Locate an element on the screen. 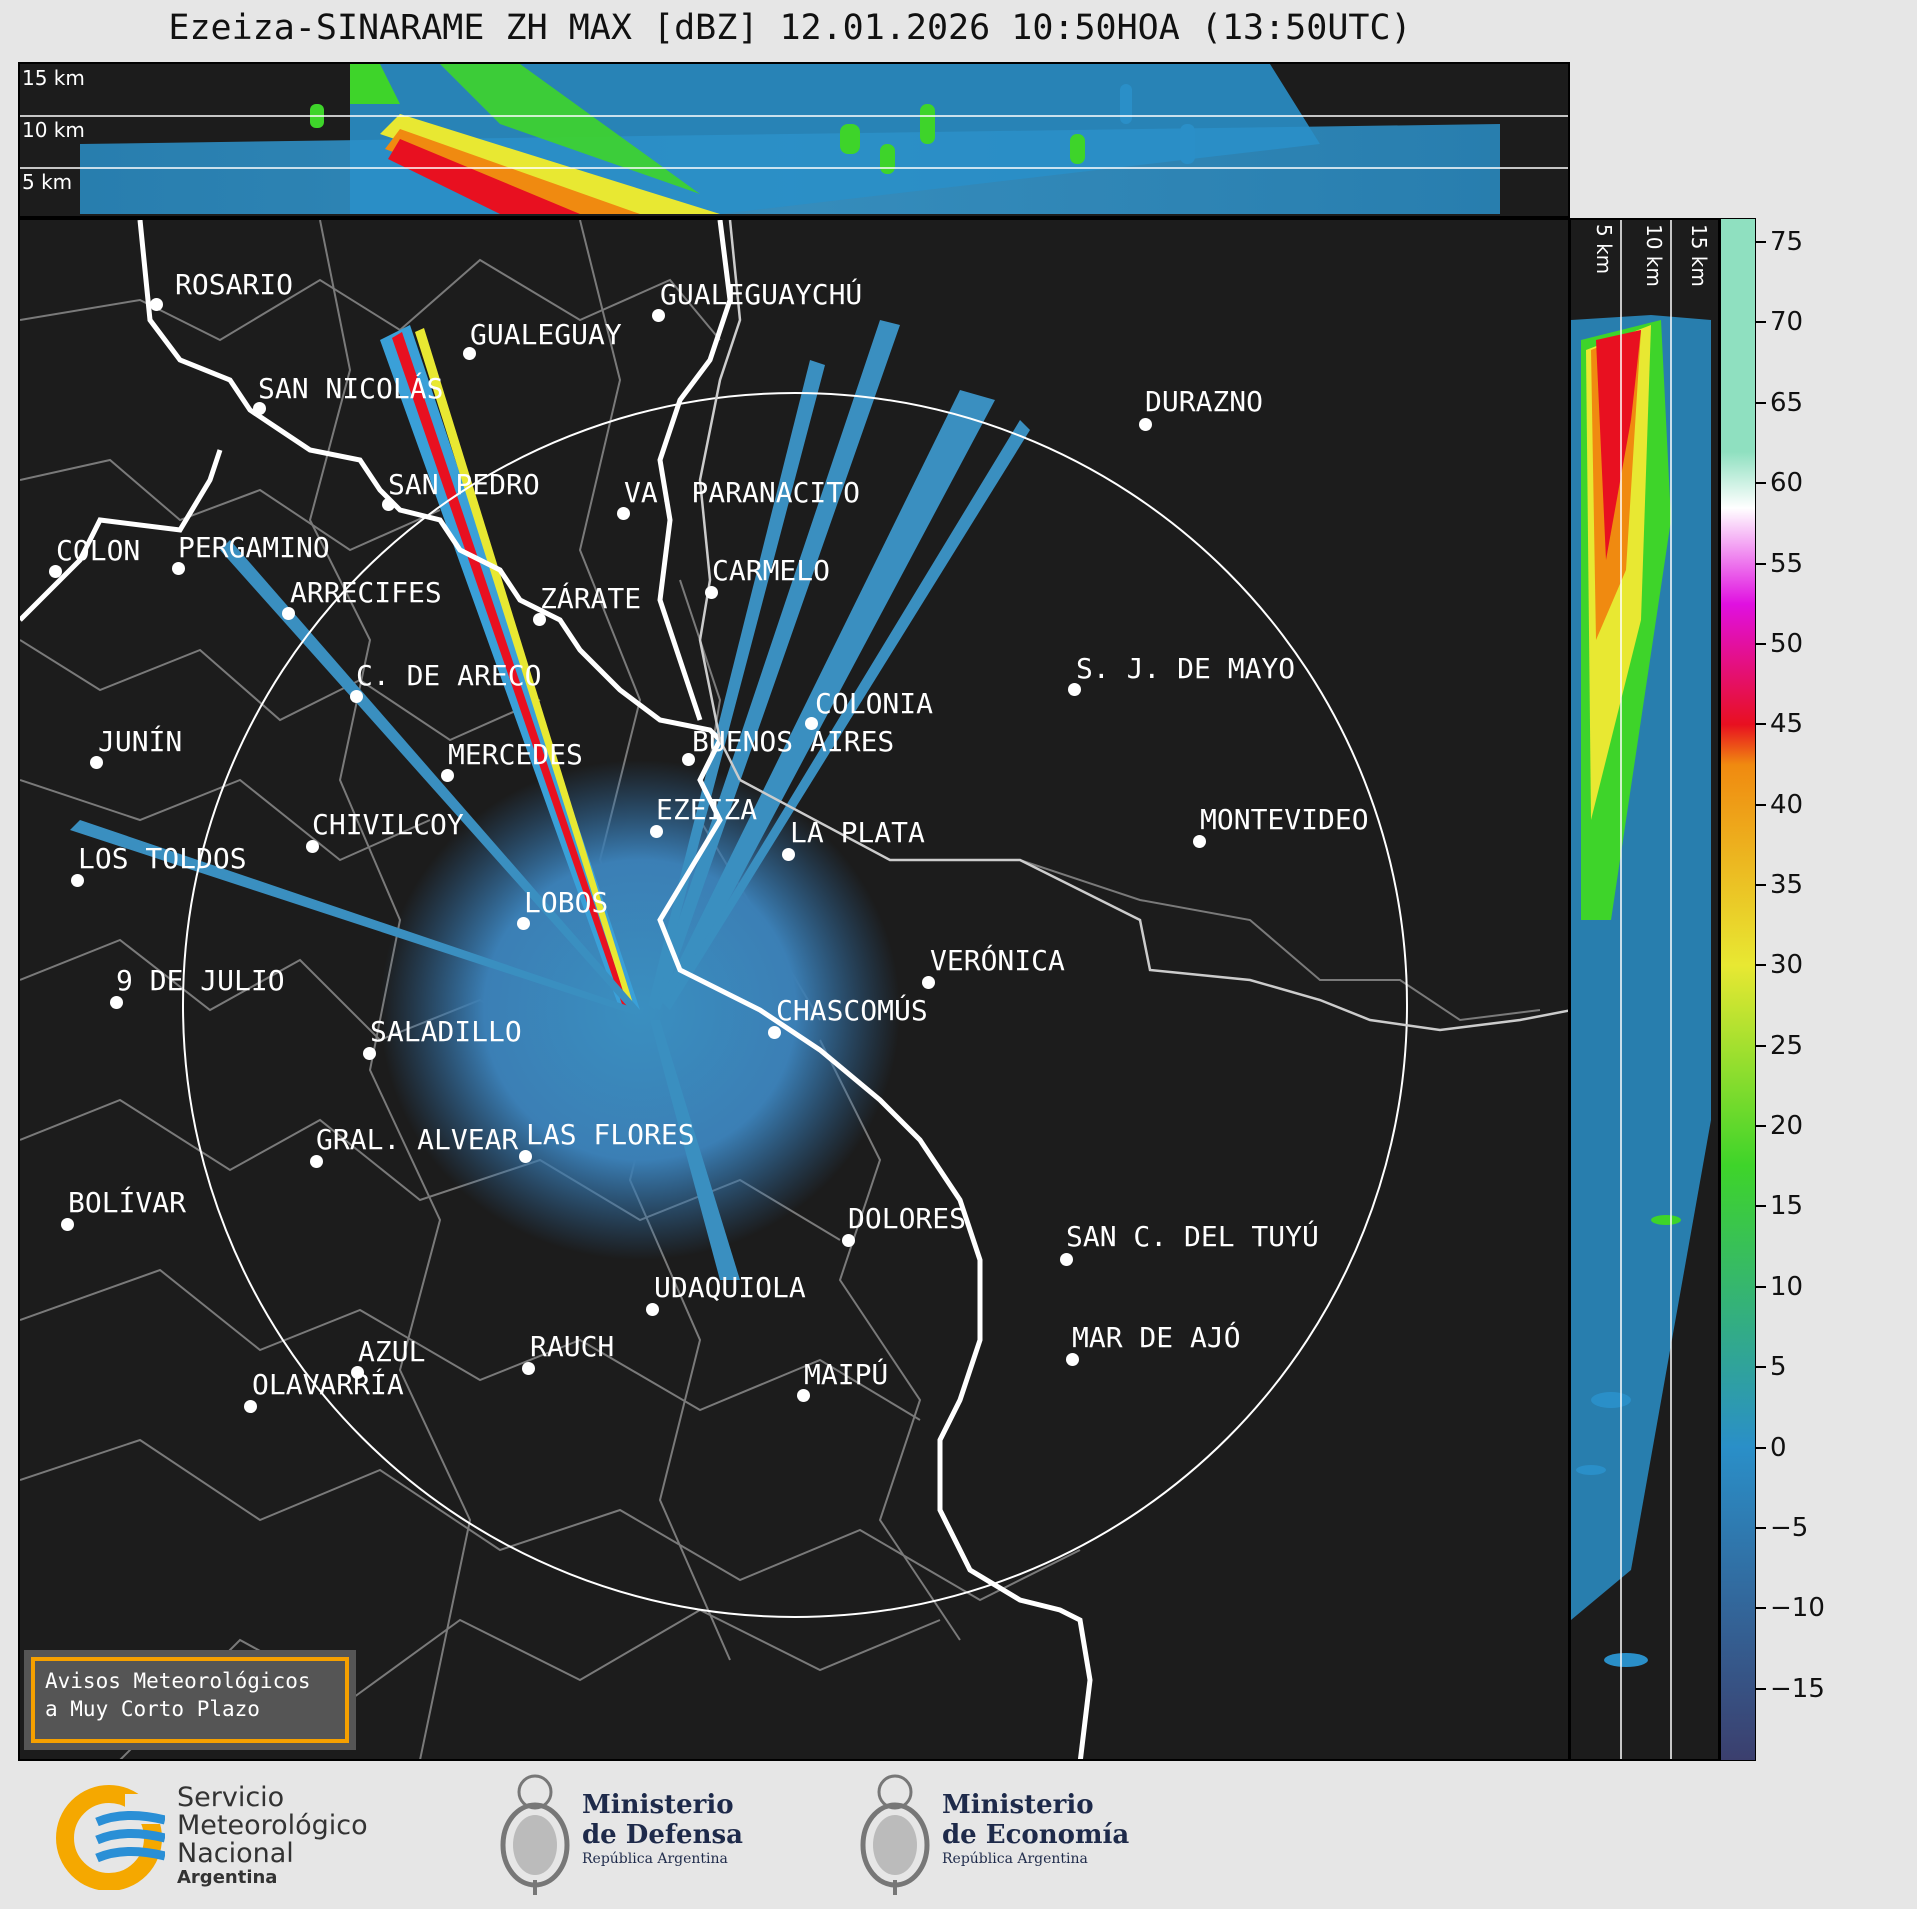  warning-box: Avisos Meteorológicos a Muy Corto Plazo is located at coordinates (190, 1700).